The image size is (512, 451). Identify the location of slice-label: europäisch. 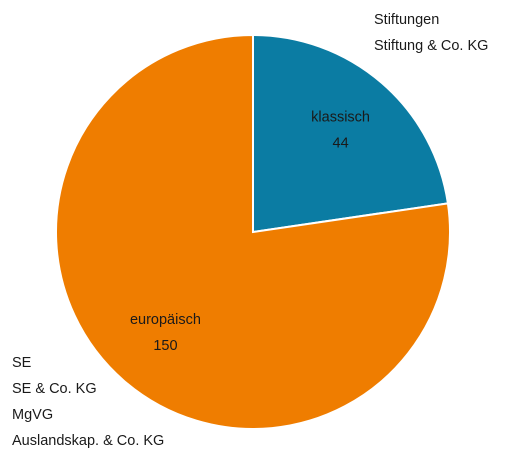
(165, 320).